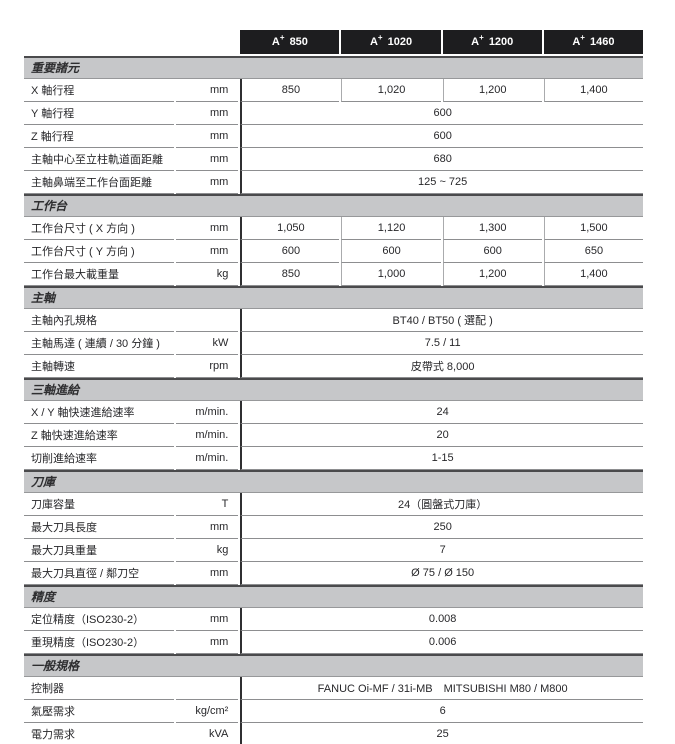 This screenshot has height=744, width=675. What do you see at coordinates (441, 619) in the screenshot?
I see `spec-value-merged: 0.008` at bounding box center [441, 619].